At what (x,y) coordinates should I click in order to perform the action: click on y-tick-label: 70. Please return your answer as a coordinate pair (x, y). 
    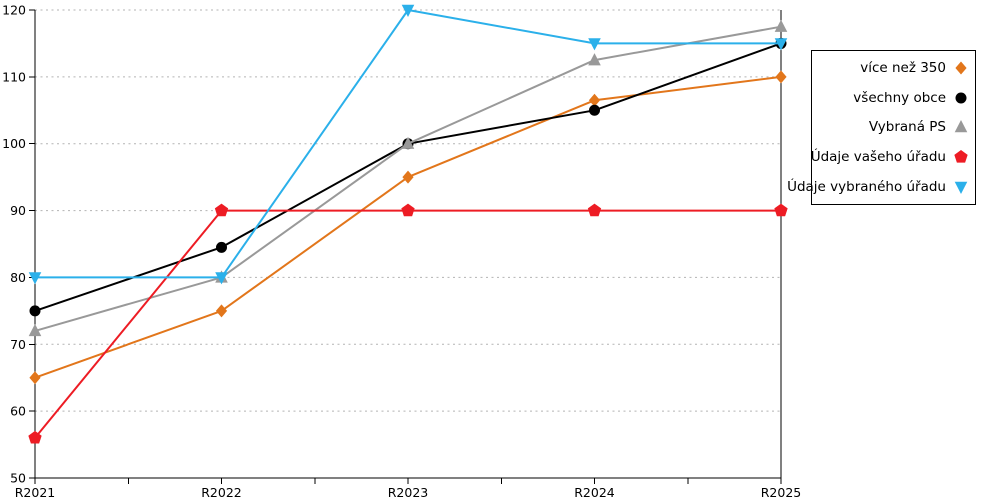
    Looking at the image, I should click on (18, 344).